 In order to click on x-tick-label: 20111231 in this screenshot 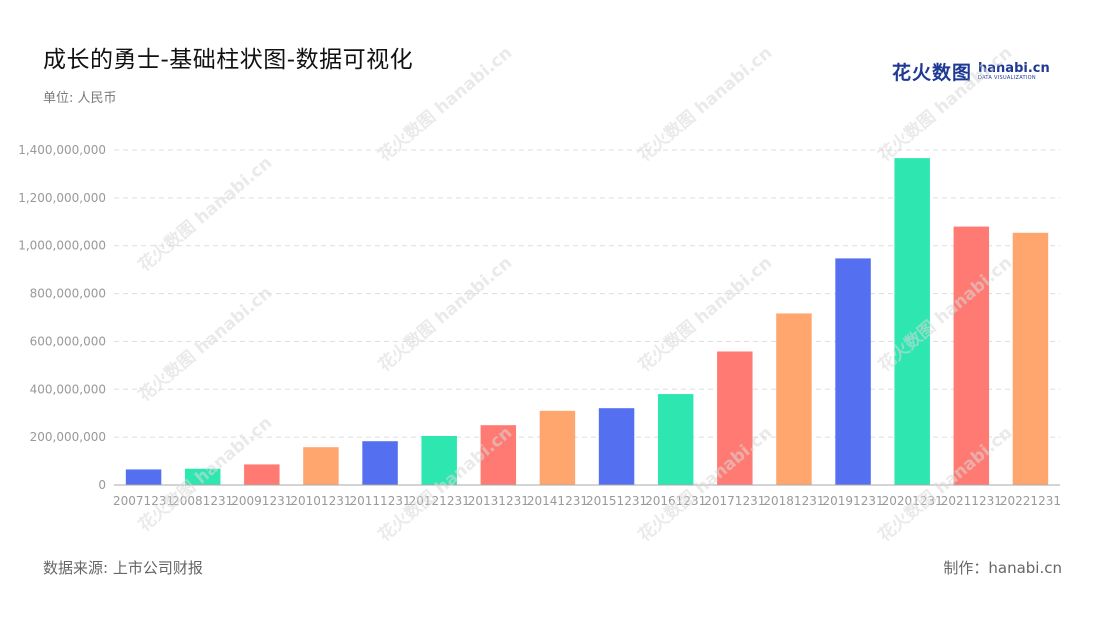, I will do `click(380, 501)`.